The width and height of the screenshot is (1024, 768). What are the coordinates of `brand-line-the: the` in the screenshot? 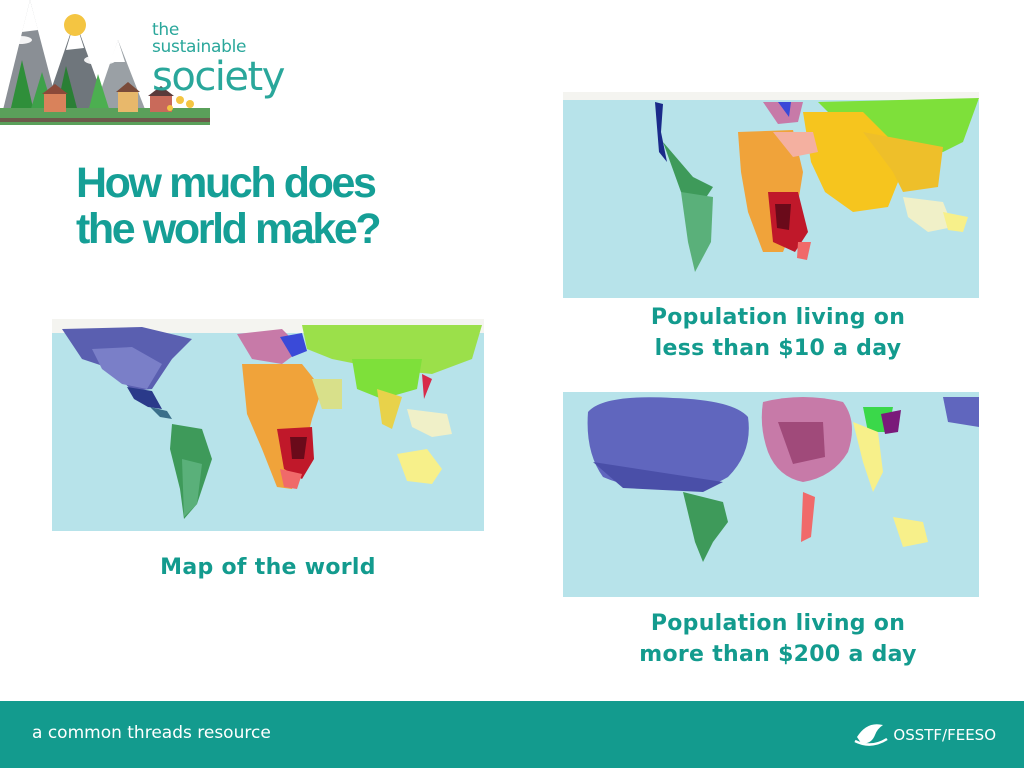 It's located at (165, 30).